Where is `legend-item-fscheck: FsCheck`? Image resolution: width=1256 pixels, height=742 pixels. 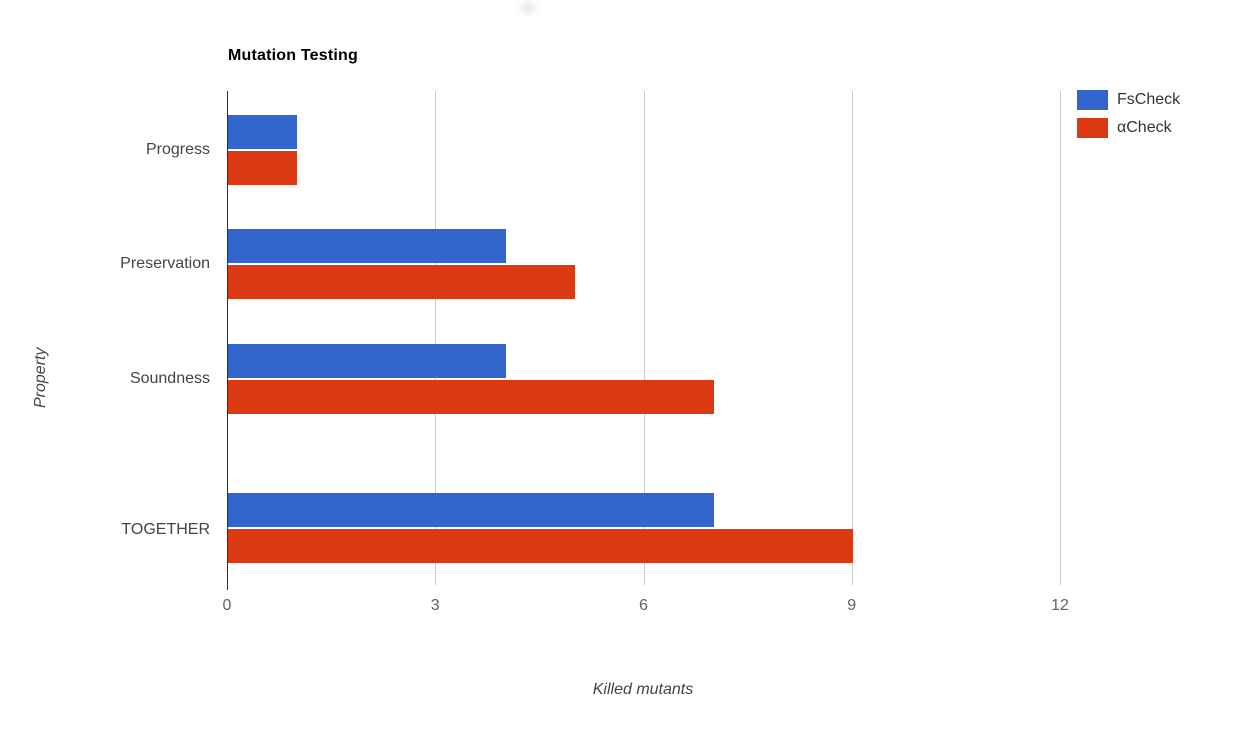
legend-item-fscheck: FsCheck is located at coordinates (1128, 100).